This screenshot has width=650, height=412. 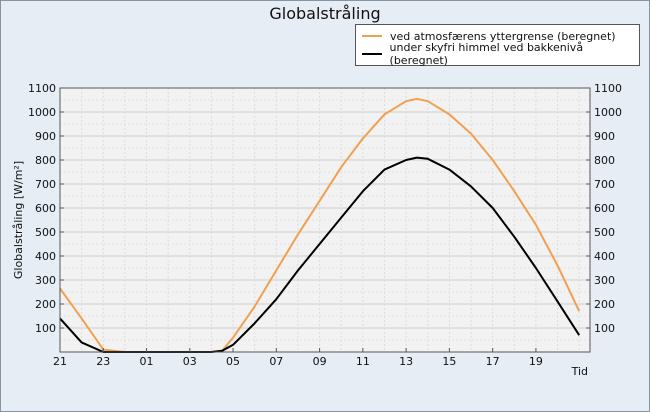 I want to click on y-tick-label-left: 1100, so click(x=42, y=88).